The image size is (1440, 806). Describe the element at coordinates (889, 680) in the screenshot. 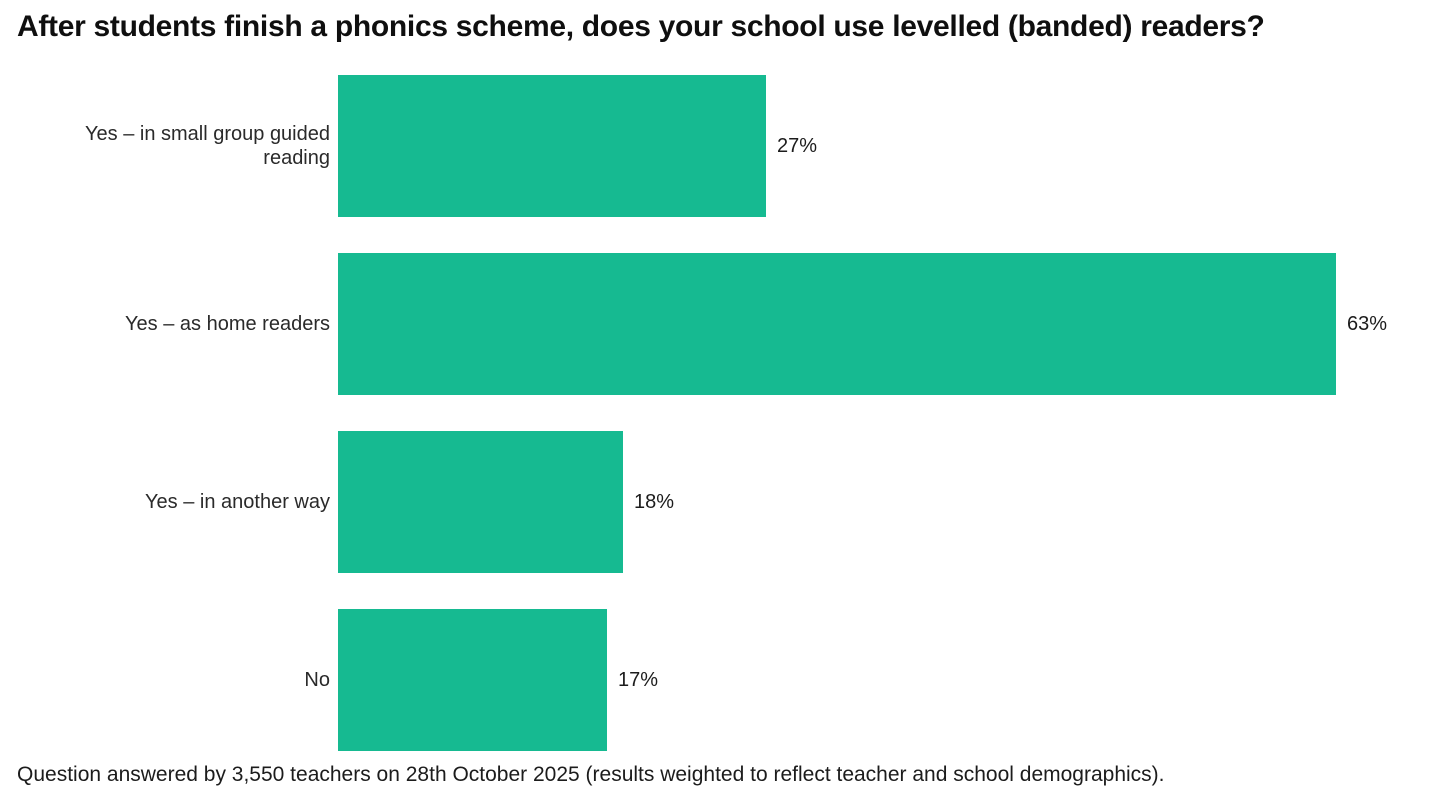

I see `bar-track: 17%` at that location.